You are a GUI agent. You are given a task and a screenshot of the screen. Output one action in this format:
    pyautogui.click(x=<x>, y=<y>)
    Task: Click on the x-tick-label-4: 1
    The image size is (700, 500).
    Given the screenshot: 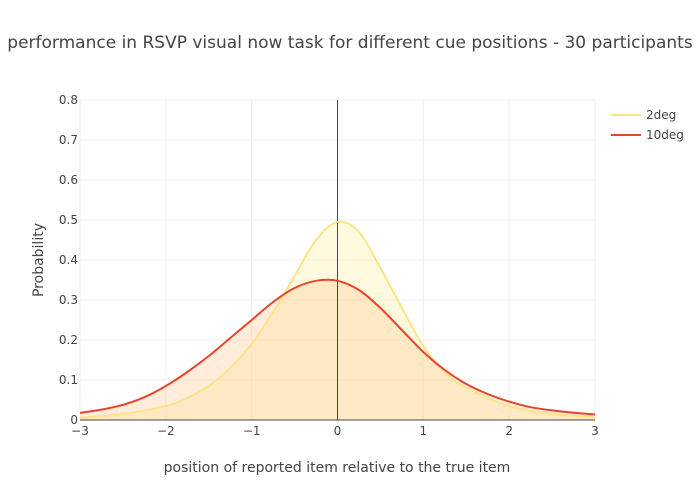 What is the action you would take?
    pyautogui.click(x=424, y=431)
    